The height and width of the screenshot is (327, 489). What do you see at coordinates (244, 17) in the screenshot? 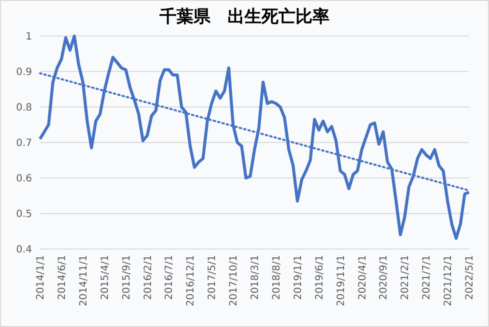
I see `chart-title: 千葉県 出生死亡比率` at bounding box center [244, 17].